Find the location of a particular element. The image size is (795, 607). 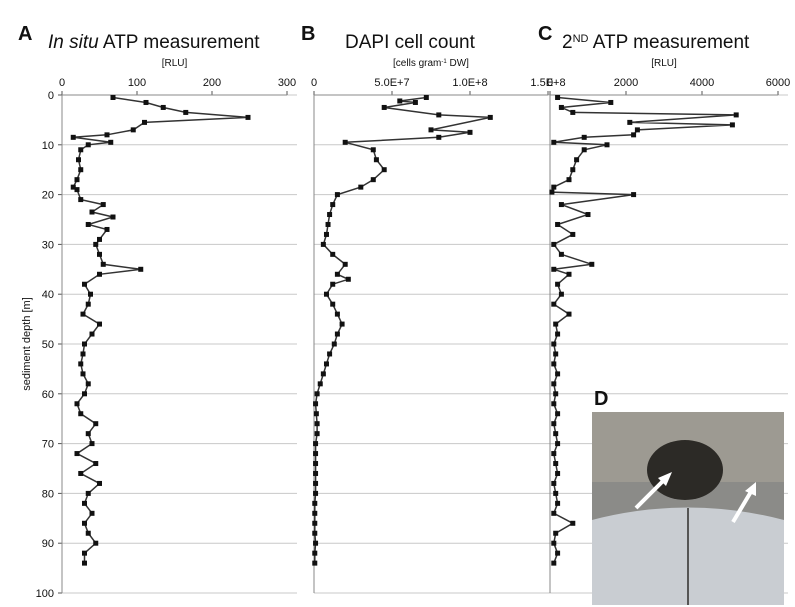

panel-label: C is located at coordinates (545, 34).